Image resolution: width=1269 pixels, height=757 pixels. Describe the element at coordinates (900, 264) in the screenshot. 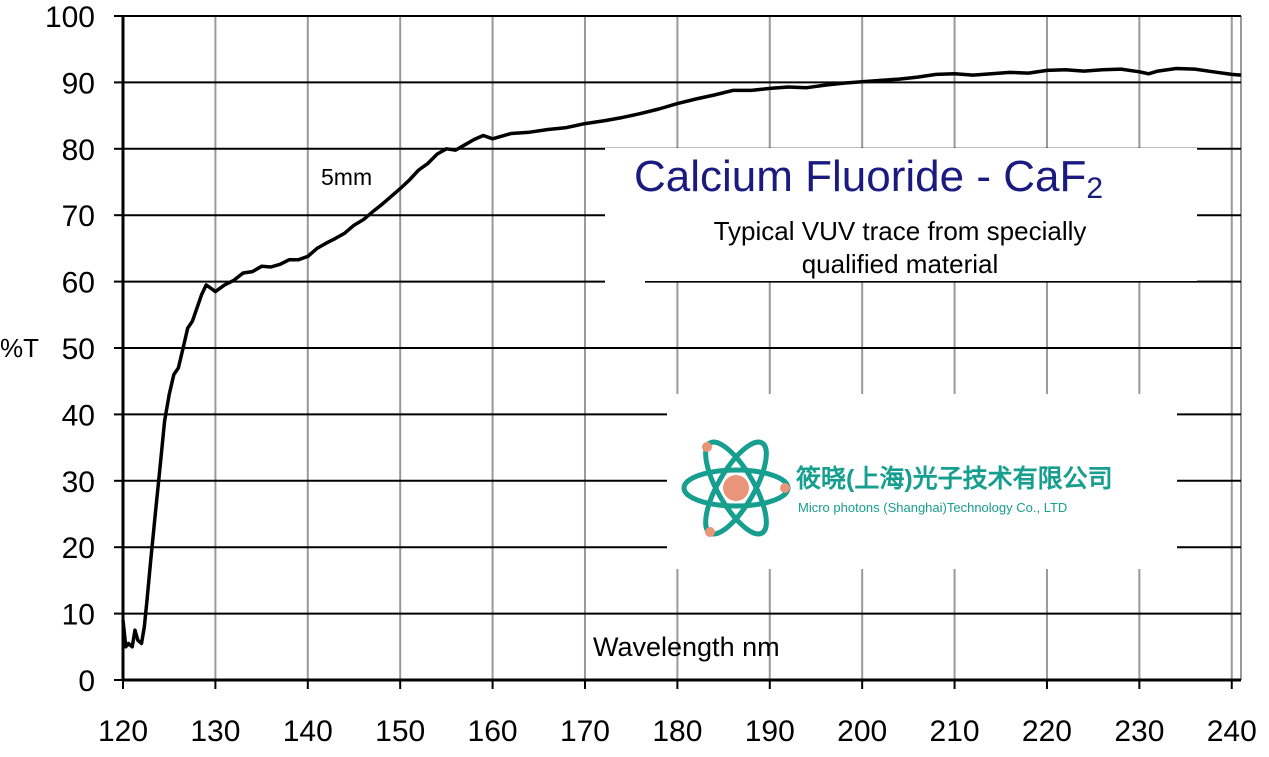

I see `chart-subtitle-line-2: qualified material` at that location.